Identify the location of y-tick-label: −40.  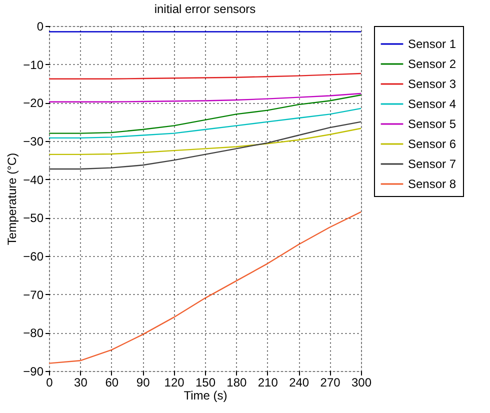
(33, 179).